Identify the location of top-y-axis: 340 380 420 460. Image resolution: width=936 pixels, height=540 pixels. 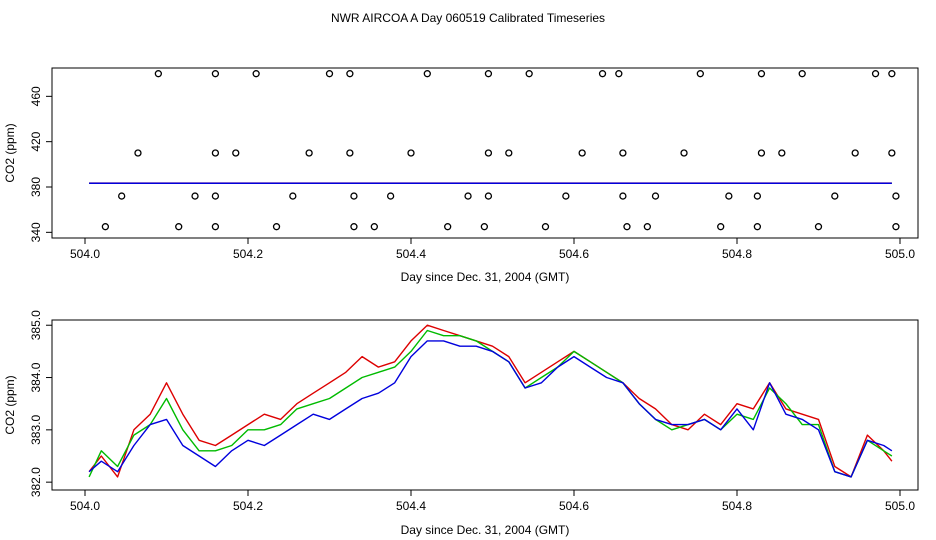
(40, 164).